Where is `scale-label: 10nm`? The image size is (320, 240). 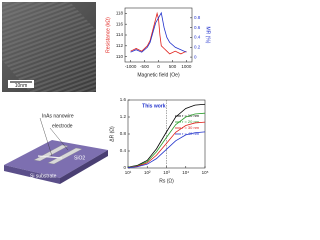
scale-label: 10nm is located at coordinates (21, 86).